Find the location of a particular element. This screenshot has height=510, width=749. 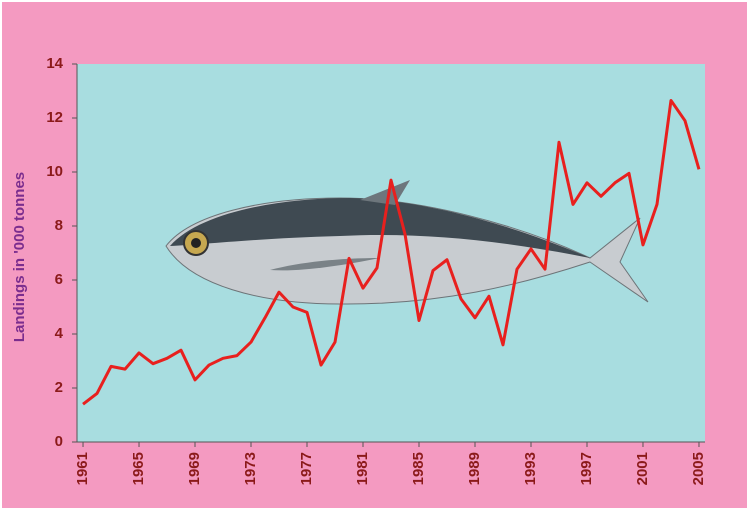

y-tick-label: 14 is located at coordinates (54, 63).